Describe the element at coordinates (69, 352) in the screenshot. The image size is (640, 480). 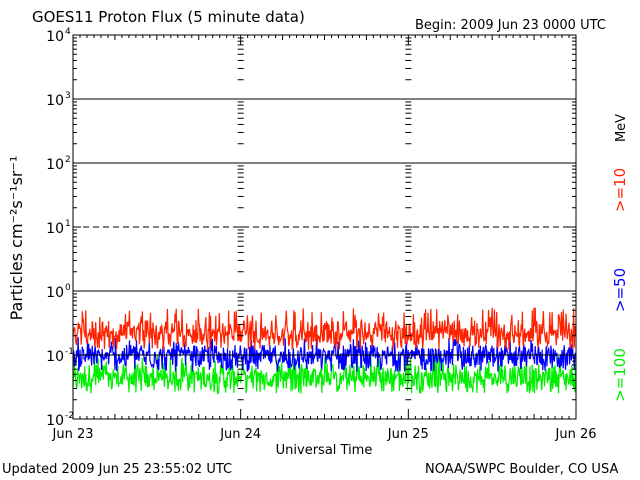
I see `y-tick-label-exp: -1` at that location.